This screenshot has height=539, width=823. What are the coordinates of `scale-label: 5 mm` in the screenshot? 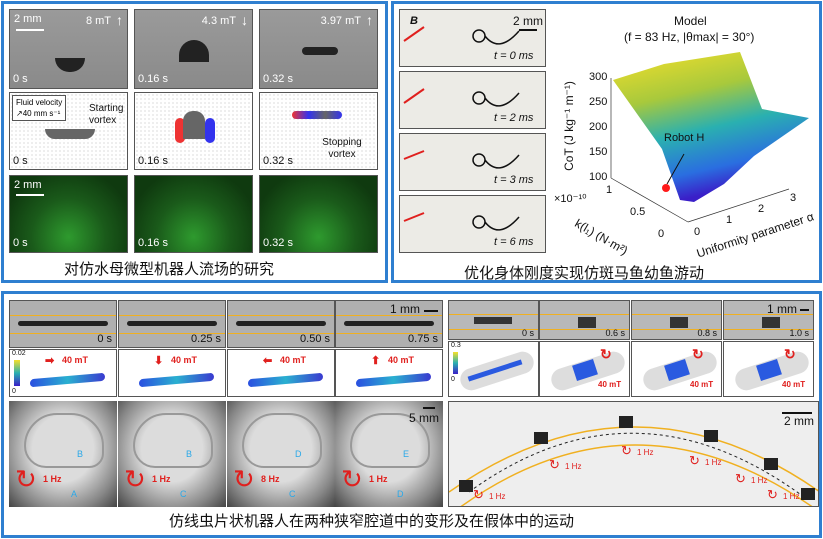 It's located at (424, 418).